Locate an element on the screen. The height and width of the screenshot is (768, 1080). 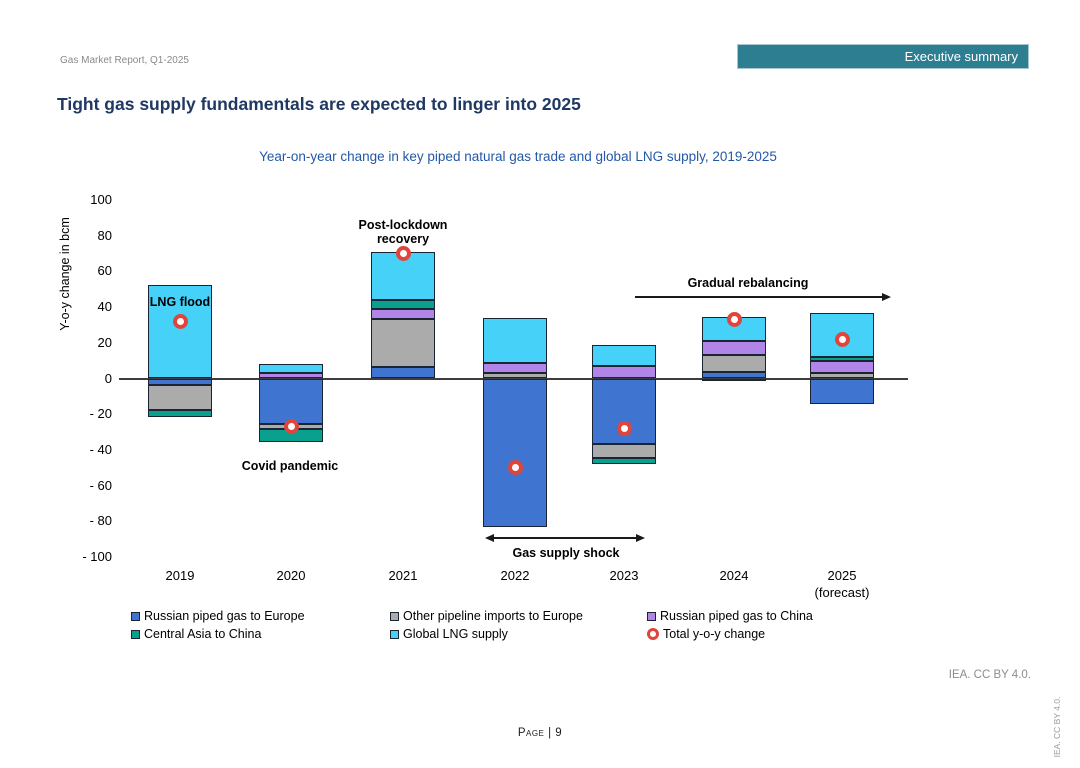
y-tick-label: 80 is located at coordinates (104, 235).